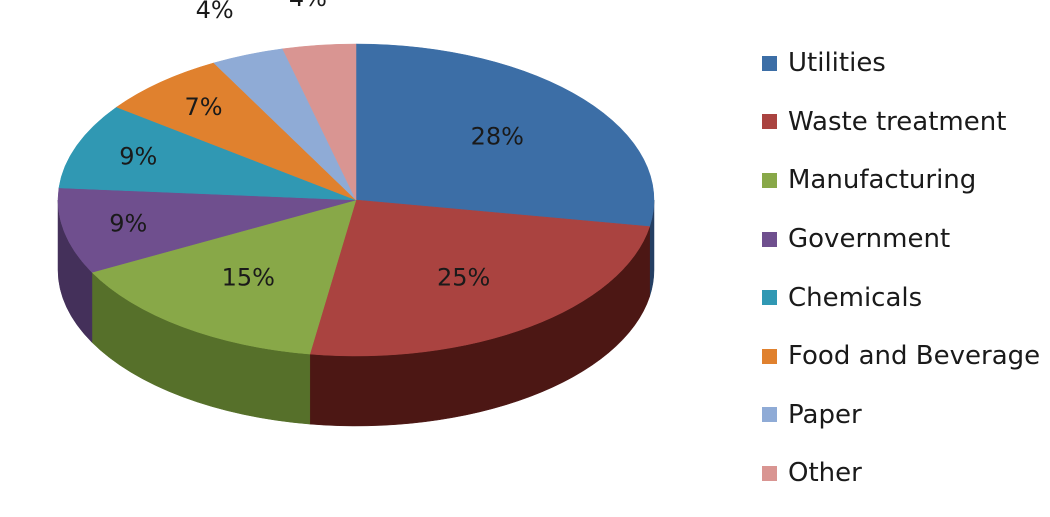 The height and width of the screenshot is (517, 1050). What do you see at coordinates (207, 230) in the screenshot?
I see `slice-government` at bounding box center [207, 230].